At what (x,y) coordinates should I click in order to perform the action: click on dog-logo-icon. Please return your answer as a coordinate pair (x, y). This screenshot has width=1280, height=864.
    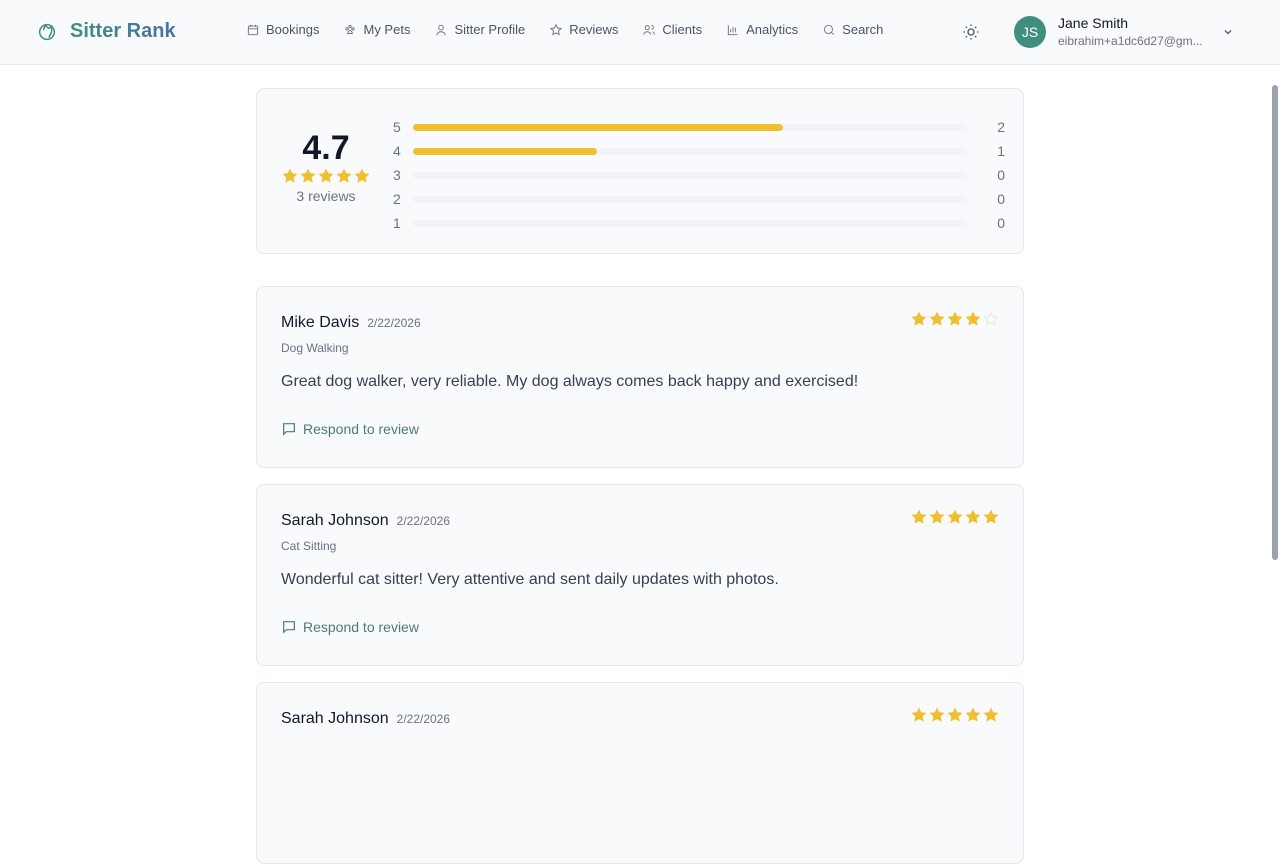
    Looking at the image, I should click on (47, 31).